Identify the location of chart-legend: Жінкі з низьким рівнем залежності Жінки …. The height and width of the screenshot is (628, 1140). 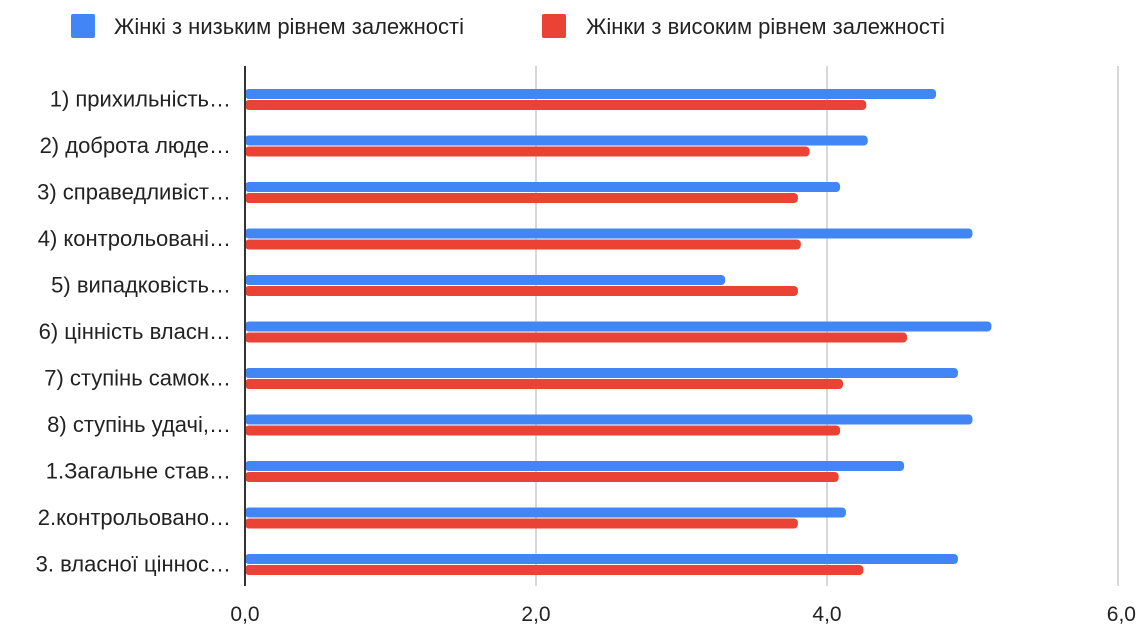
(508, 26).